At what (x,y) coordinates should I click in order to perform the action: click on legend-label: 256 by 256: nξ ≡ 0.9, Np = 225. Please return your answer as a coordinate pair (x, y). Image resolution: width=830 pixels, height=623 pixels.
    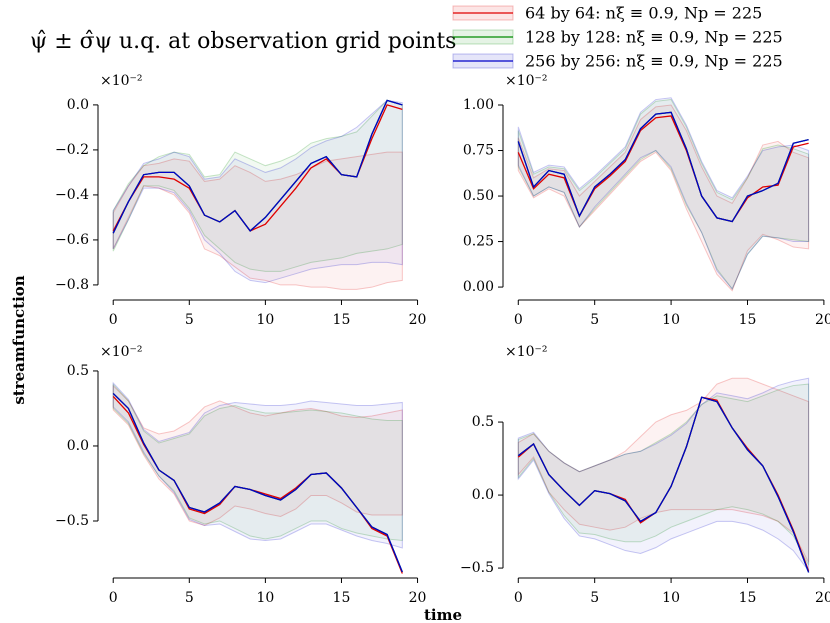
    Looking at the image, I should click on (654, 61).